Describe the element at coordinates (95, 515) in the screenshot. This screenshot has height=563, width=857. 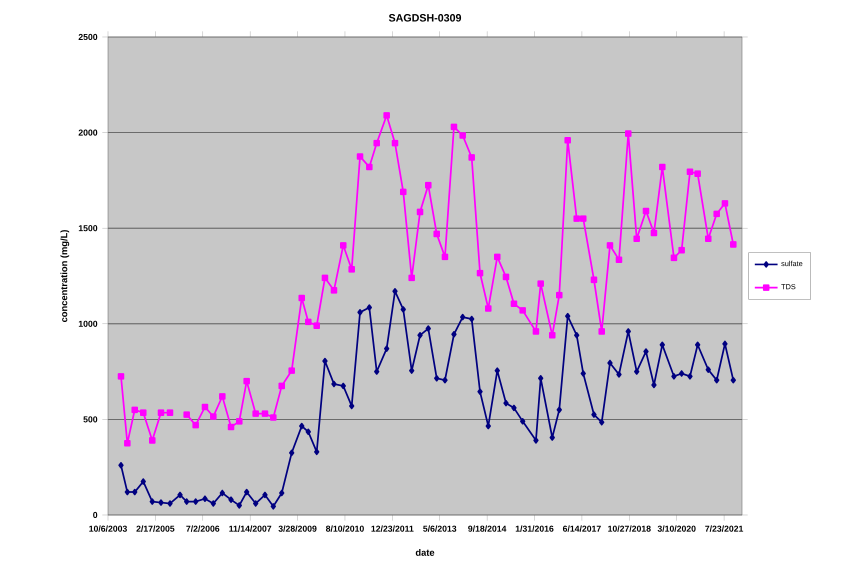
I see `y-tick-label: 0` at that location.